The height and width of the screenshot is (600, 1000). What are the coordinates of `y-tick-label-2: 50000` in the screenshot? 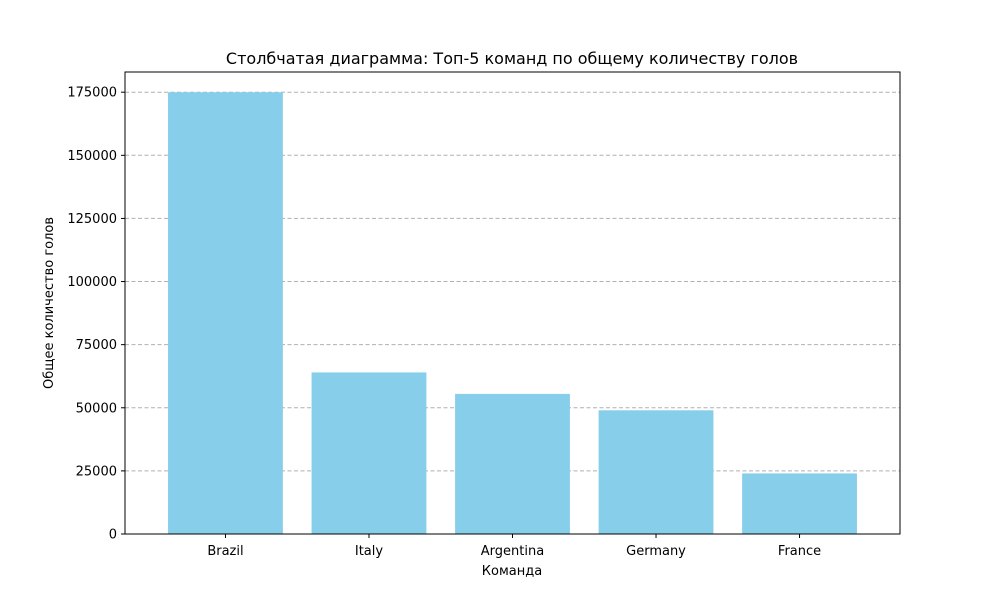 It's located at (96, 408).